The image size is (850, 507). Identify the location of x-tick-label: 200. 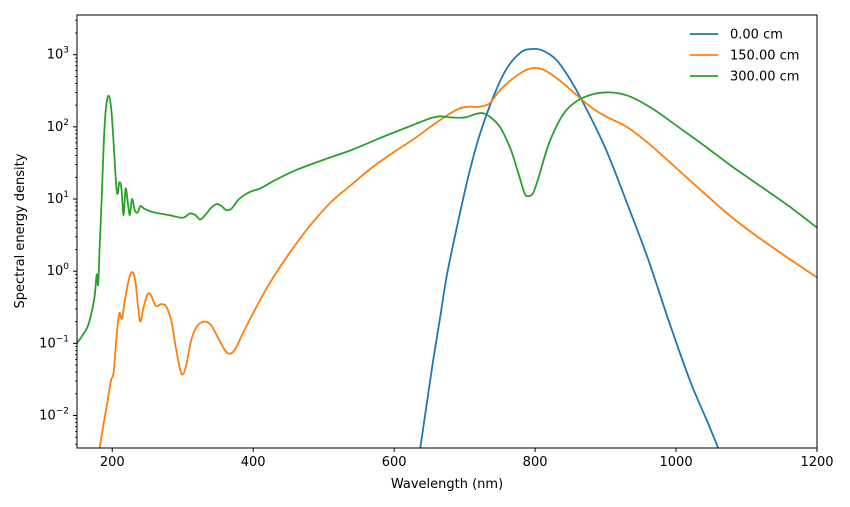
(112, 462).